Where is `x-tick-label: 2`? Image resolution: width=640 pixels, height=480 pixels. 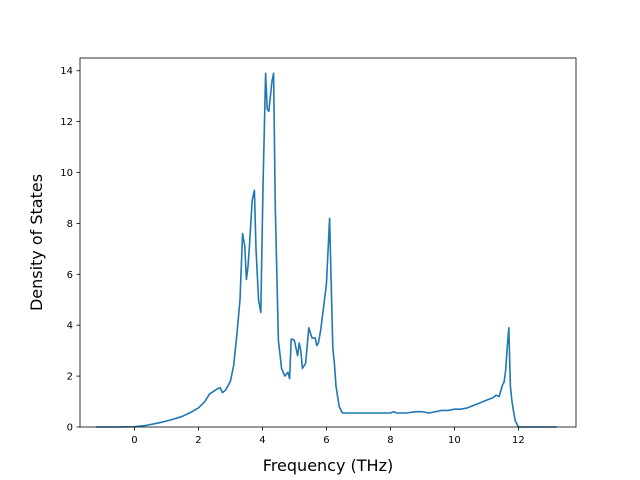 x-tick-label: 2 is located at coordinates (198, 440).